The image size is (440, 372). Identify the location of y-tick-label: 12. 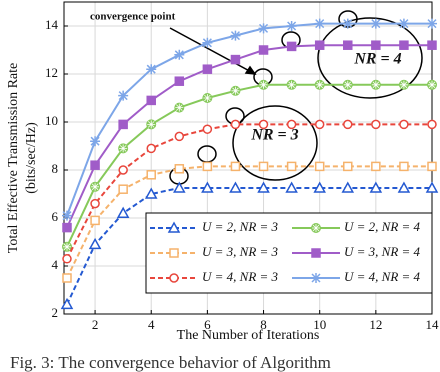
(51, 72).